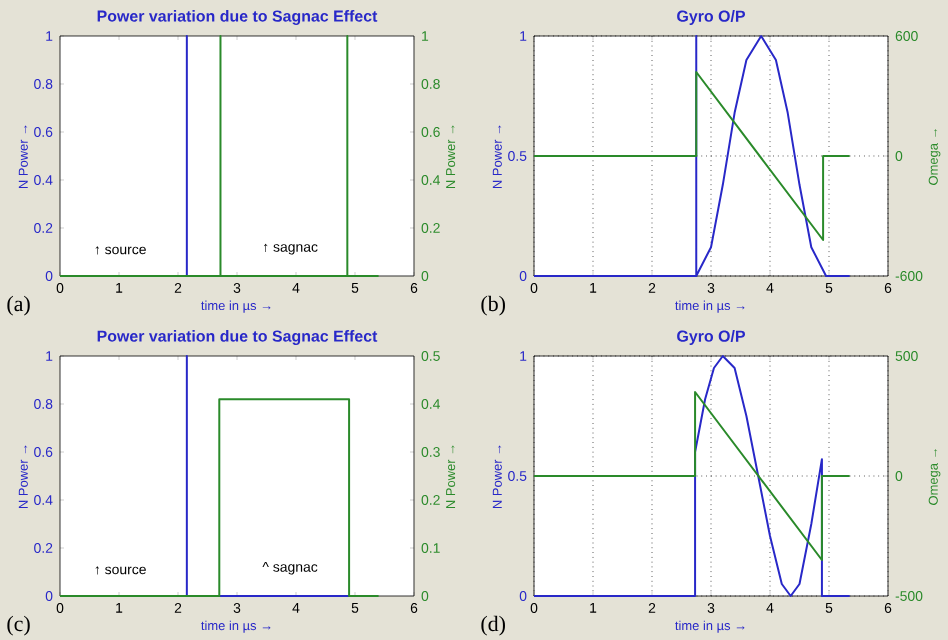 This screenshot has width=948, height=640. Describe the element at coordinates (18, 305) in the screenshot. I see `text: (a)` at that location.